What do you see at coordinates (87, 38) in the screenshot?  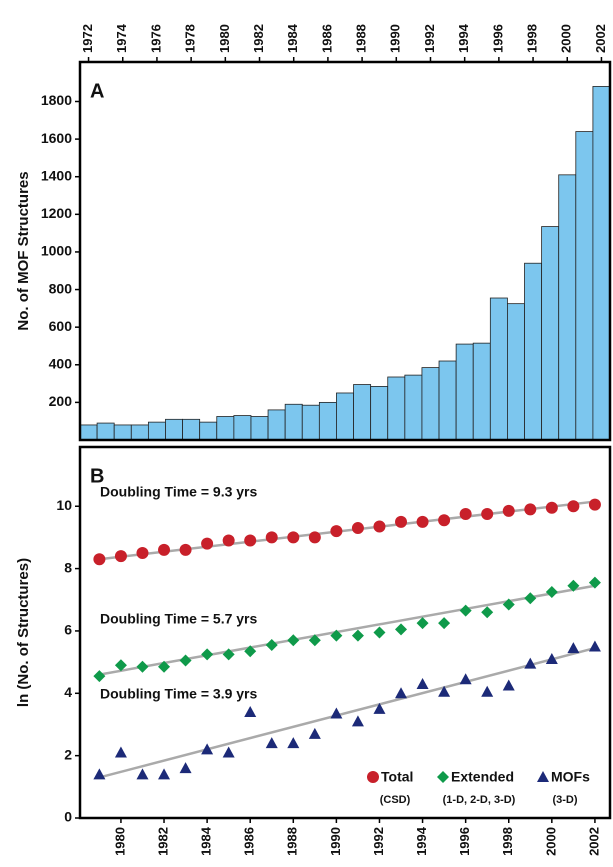 I see `x-tick-label: 1972` at bounding box center [87, 38].